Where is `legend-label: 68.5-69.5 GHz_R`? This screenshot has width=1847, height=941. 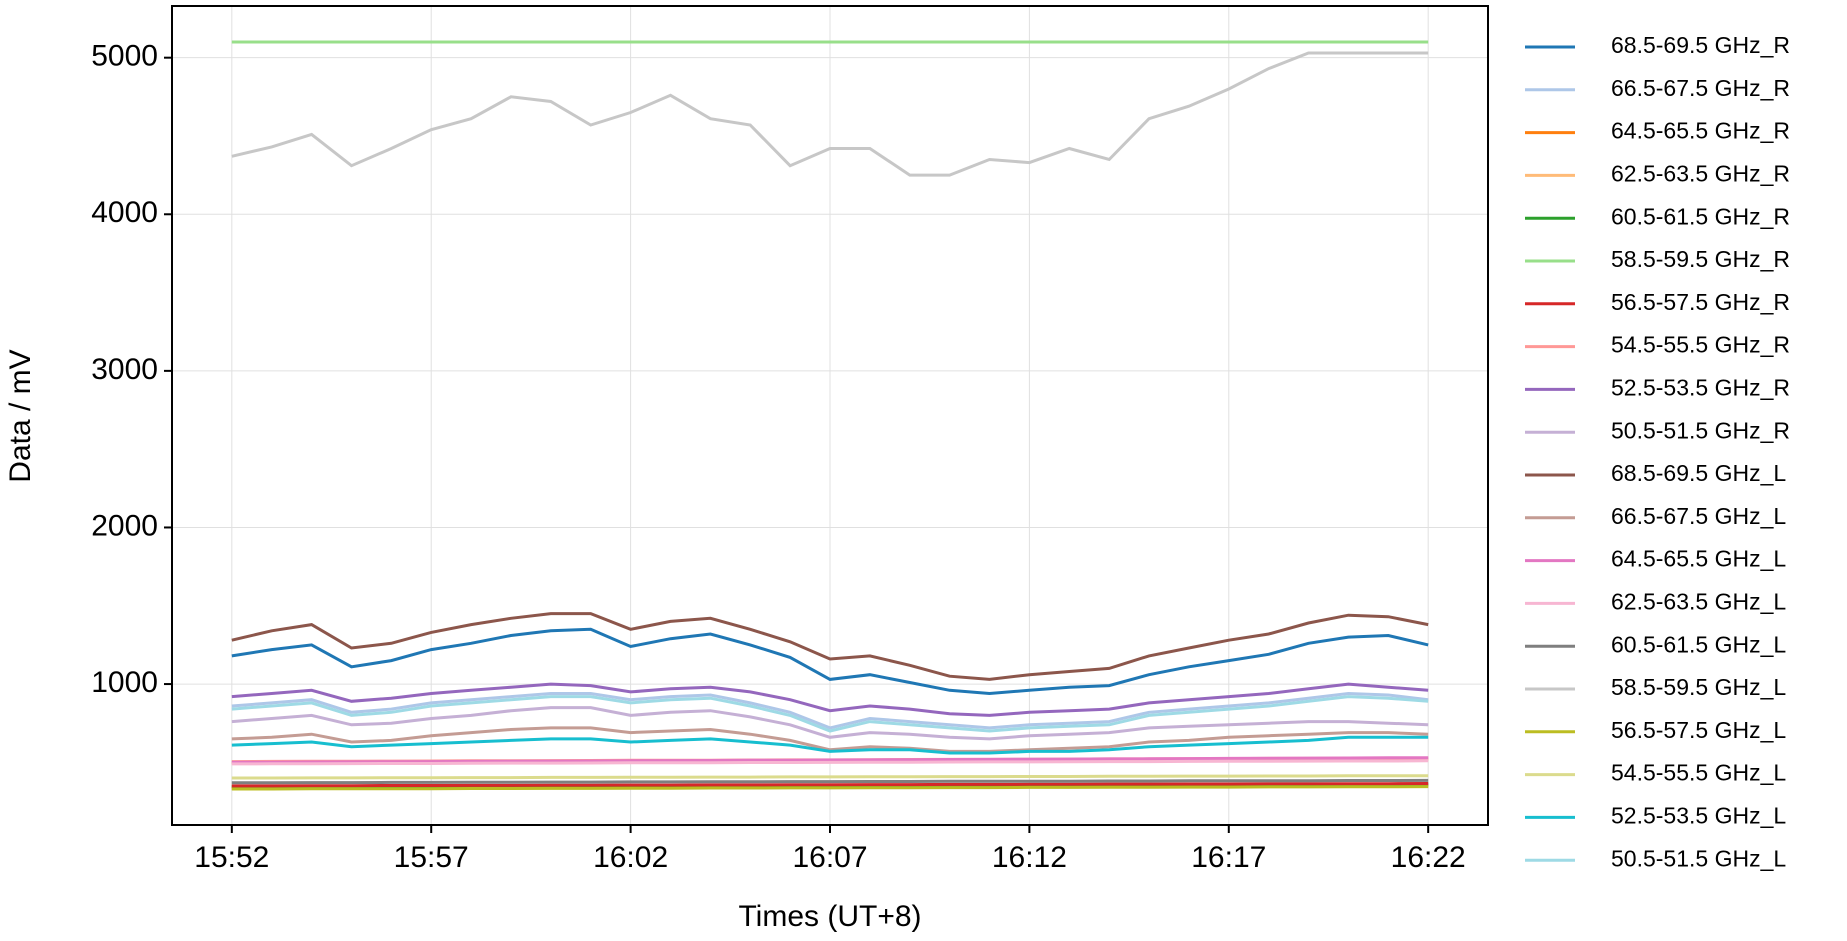
legend-label: 68.5-69.5 GHz_R is located at coordinates (1700, 45).